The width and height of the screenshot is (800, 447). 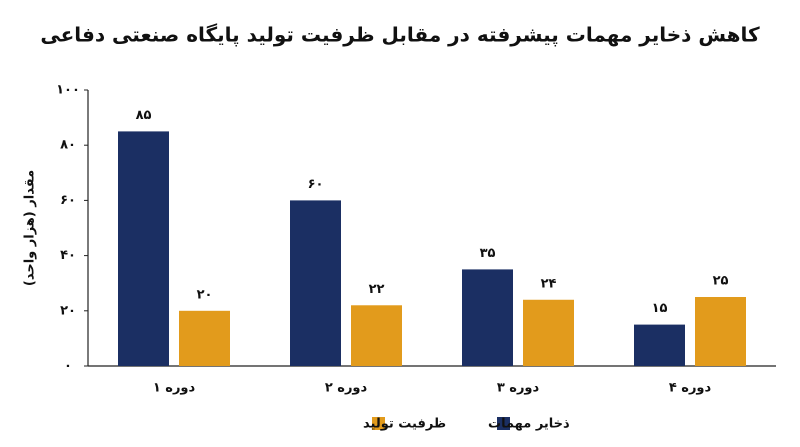 I want to click on value-label: ۸۵, so click(x=144, y=115).